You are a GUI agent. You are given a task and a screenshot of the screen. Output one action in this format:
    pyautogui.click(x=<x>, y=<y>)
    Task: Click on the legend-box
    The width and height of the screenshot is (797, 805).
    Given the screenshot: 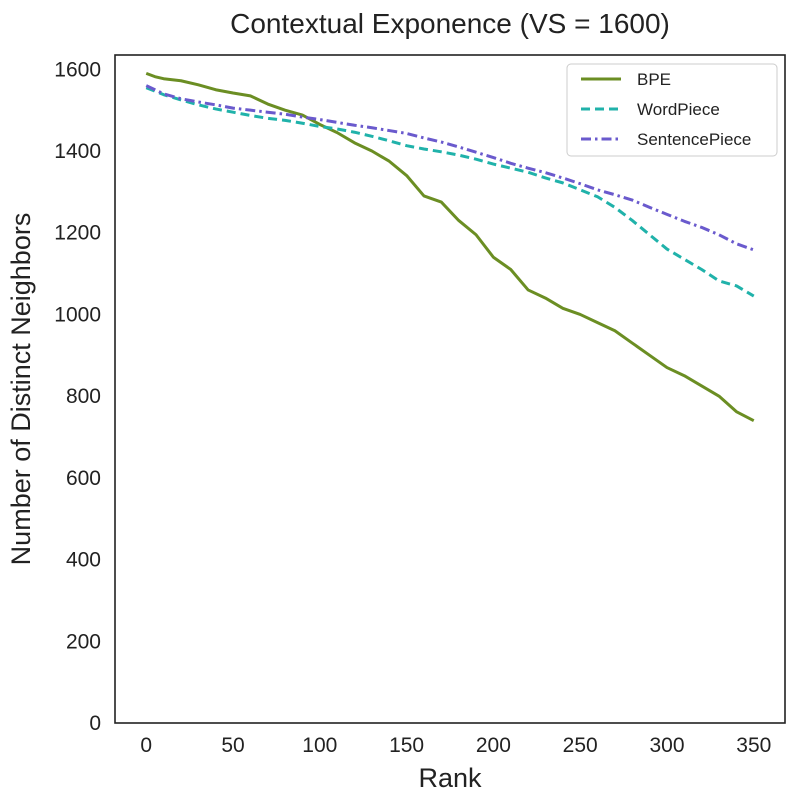 What is the action you would take?
    pyautogui.click(x=672, y=110)
    